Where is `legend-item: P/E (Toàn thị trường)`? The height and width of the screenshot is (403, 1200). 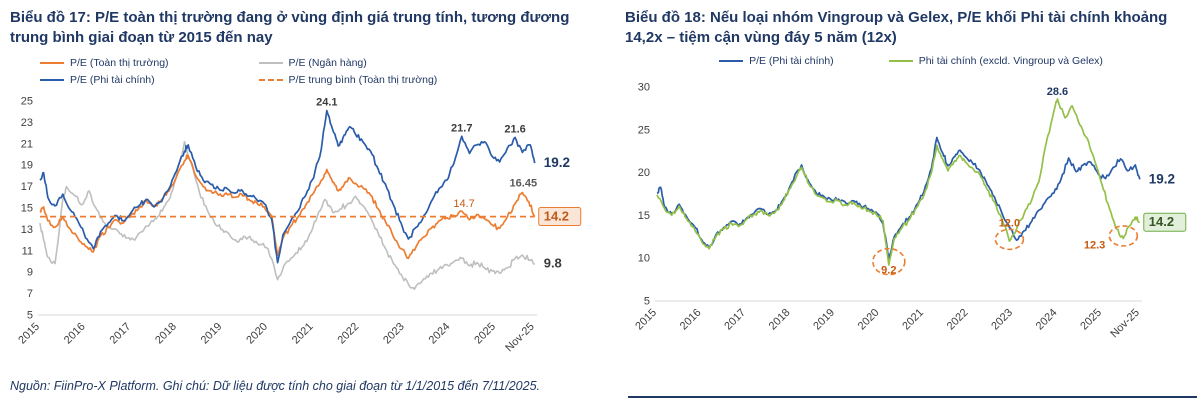
legend-item: P/E (Toàn thị trường) is located at coordinates (104, 63).